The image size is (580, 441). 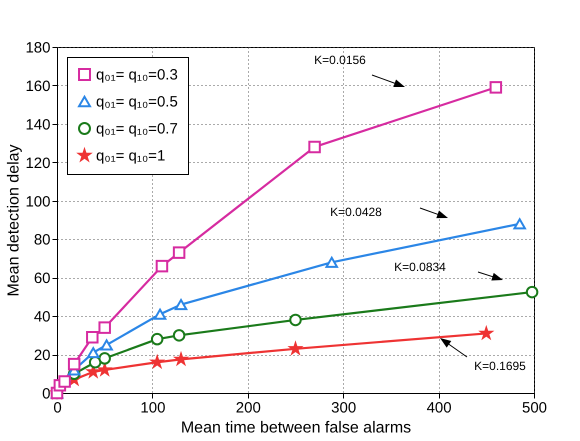 I want to click on legend-label: q₀₁= q₁₀=1, so click(x=131, y=156).